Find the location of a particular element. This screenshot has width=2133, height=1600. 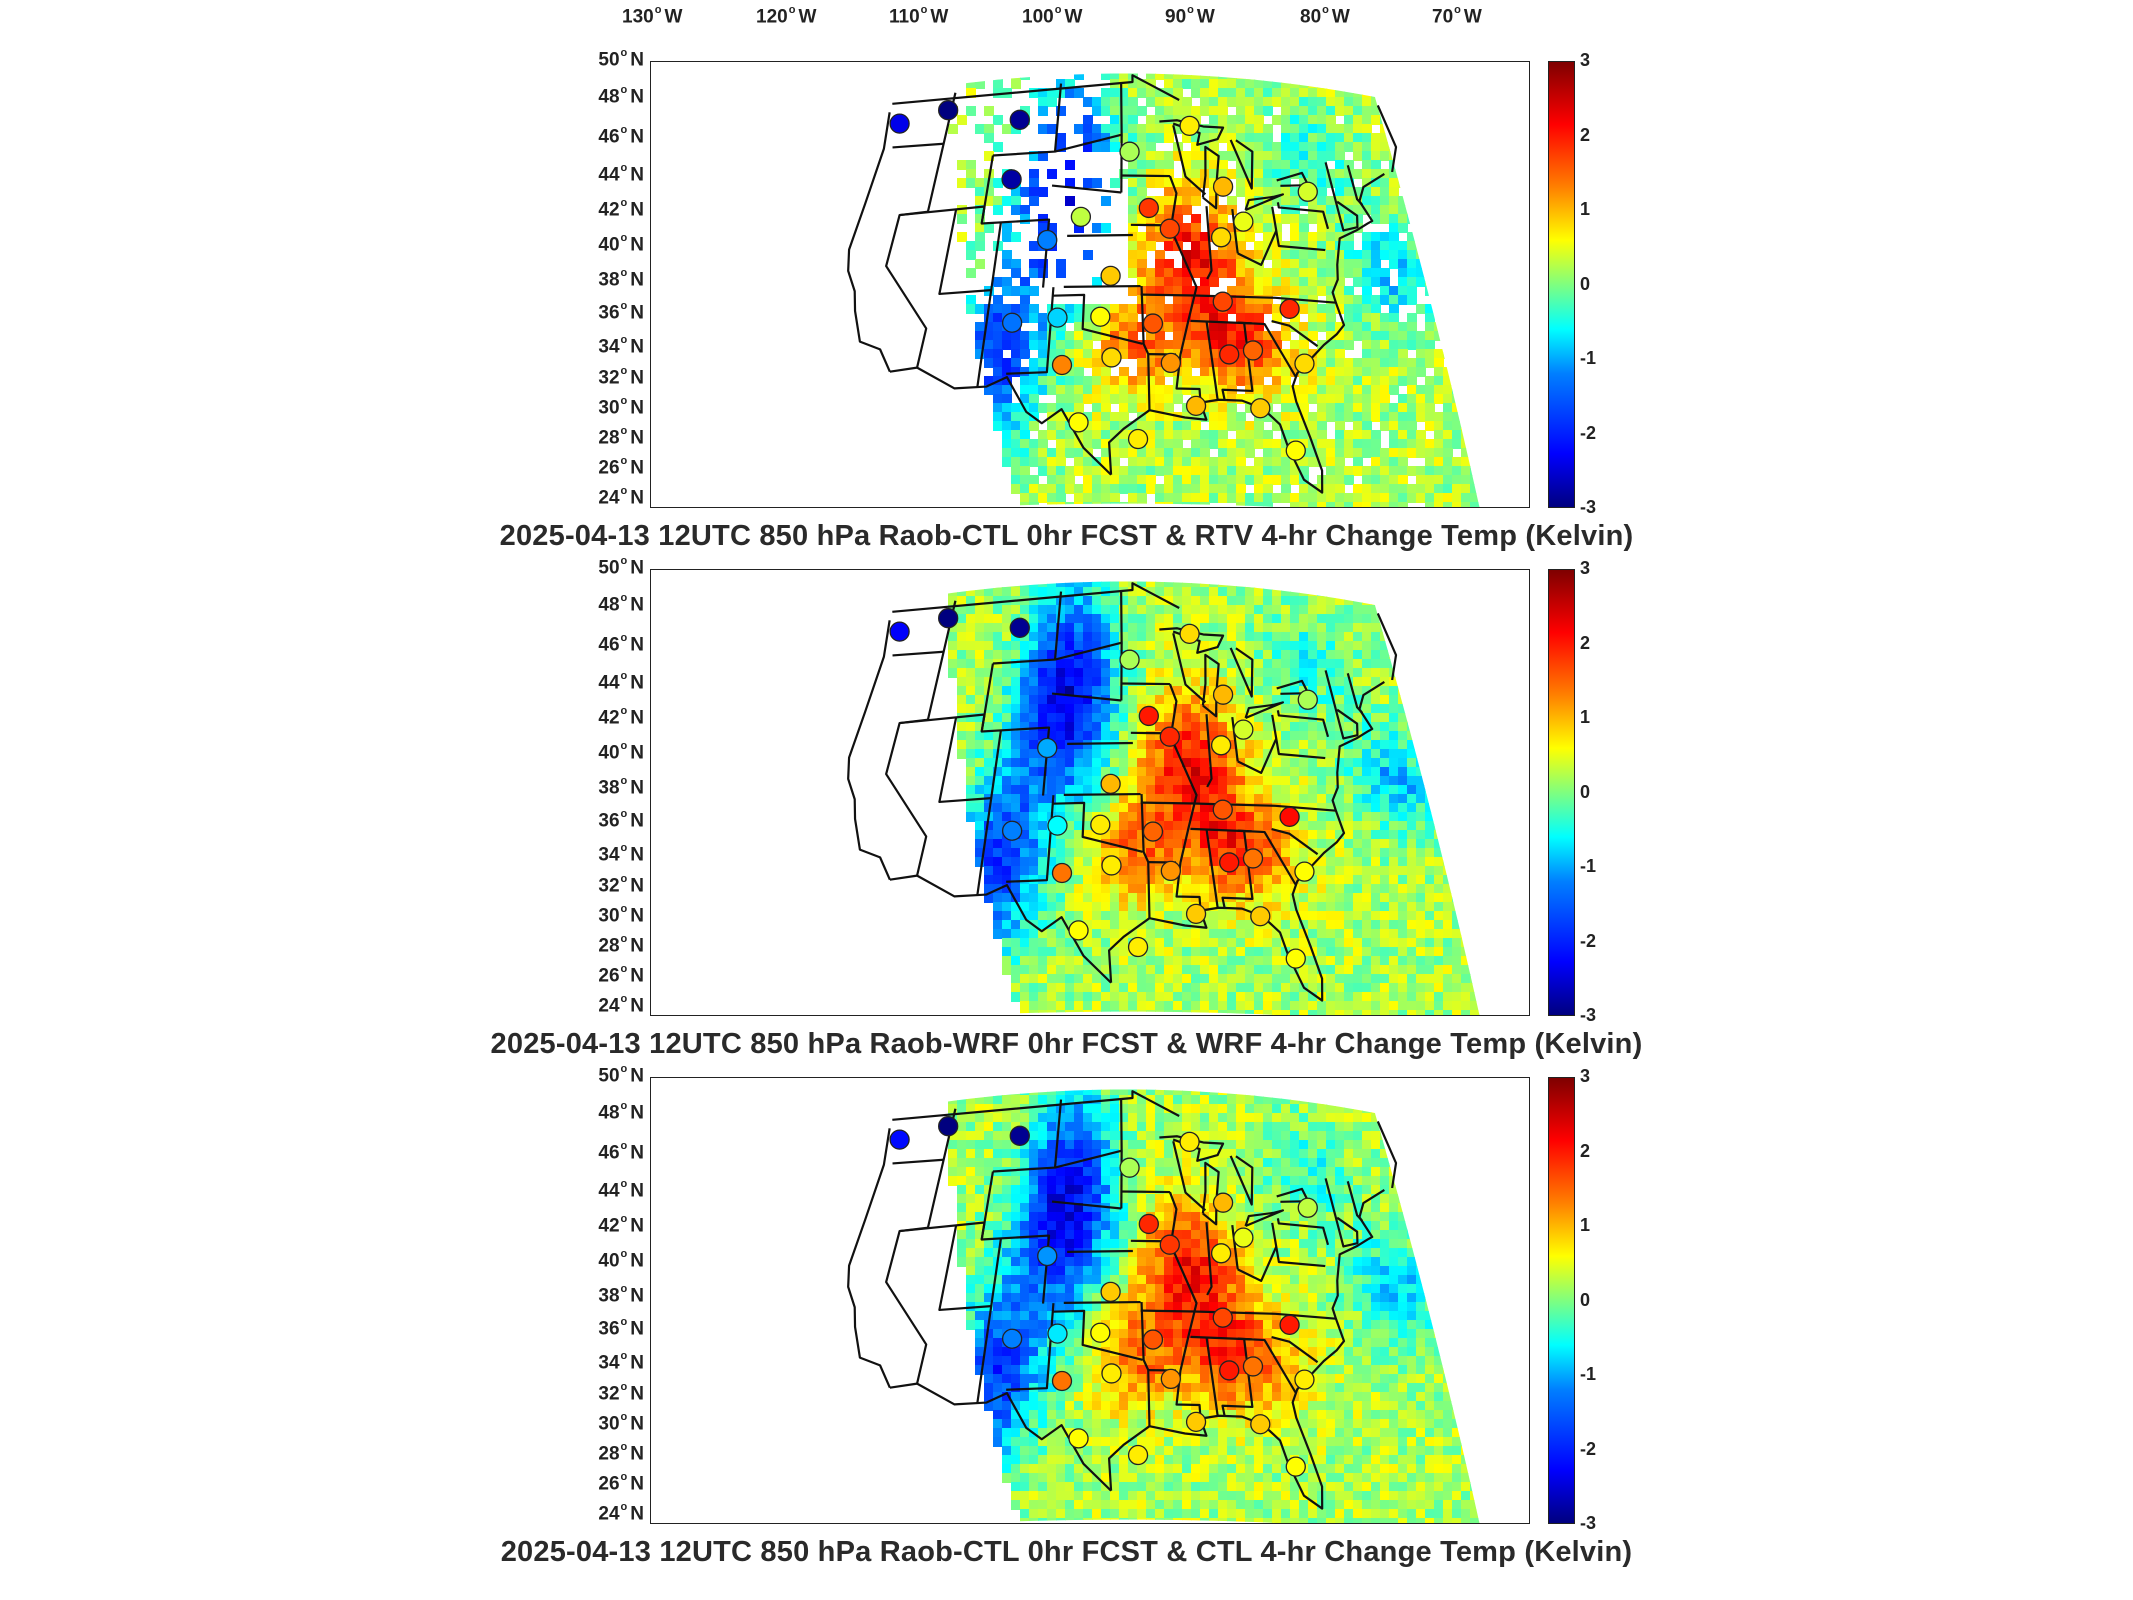

lon-label: 80o W is located at coordinates (1325, 16).